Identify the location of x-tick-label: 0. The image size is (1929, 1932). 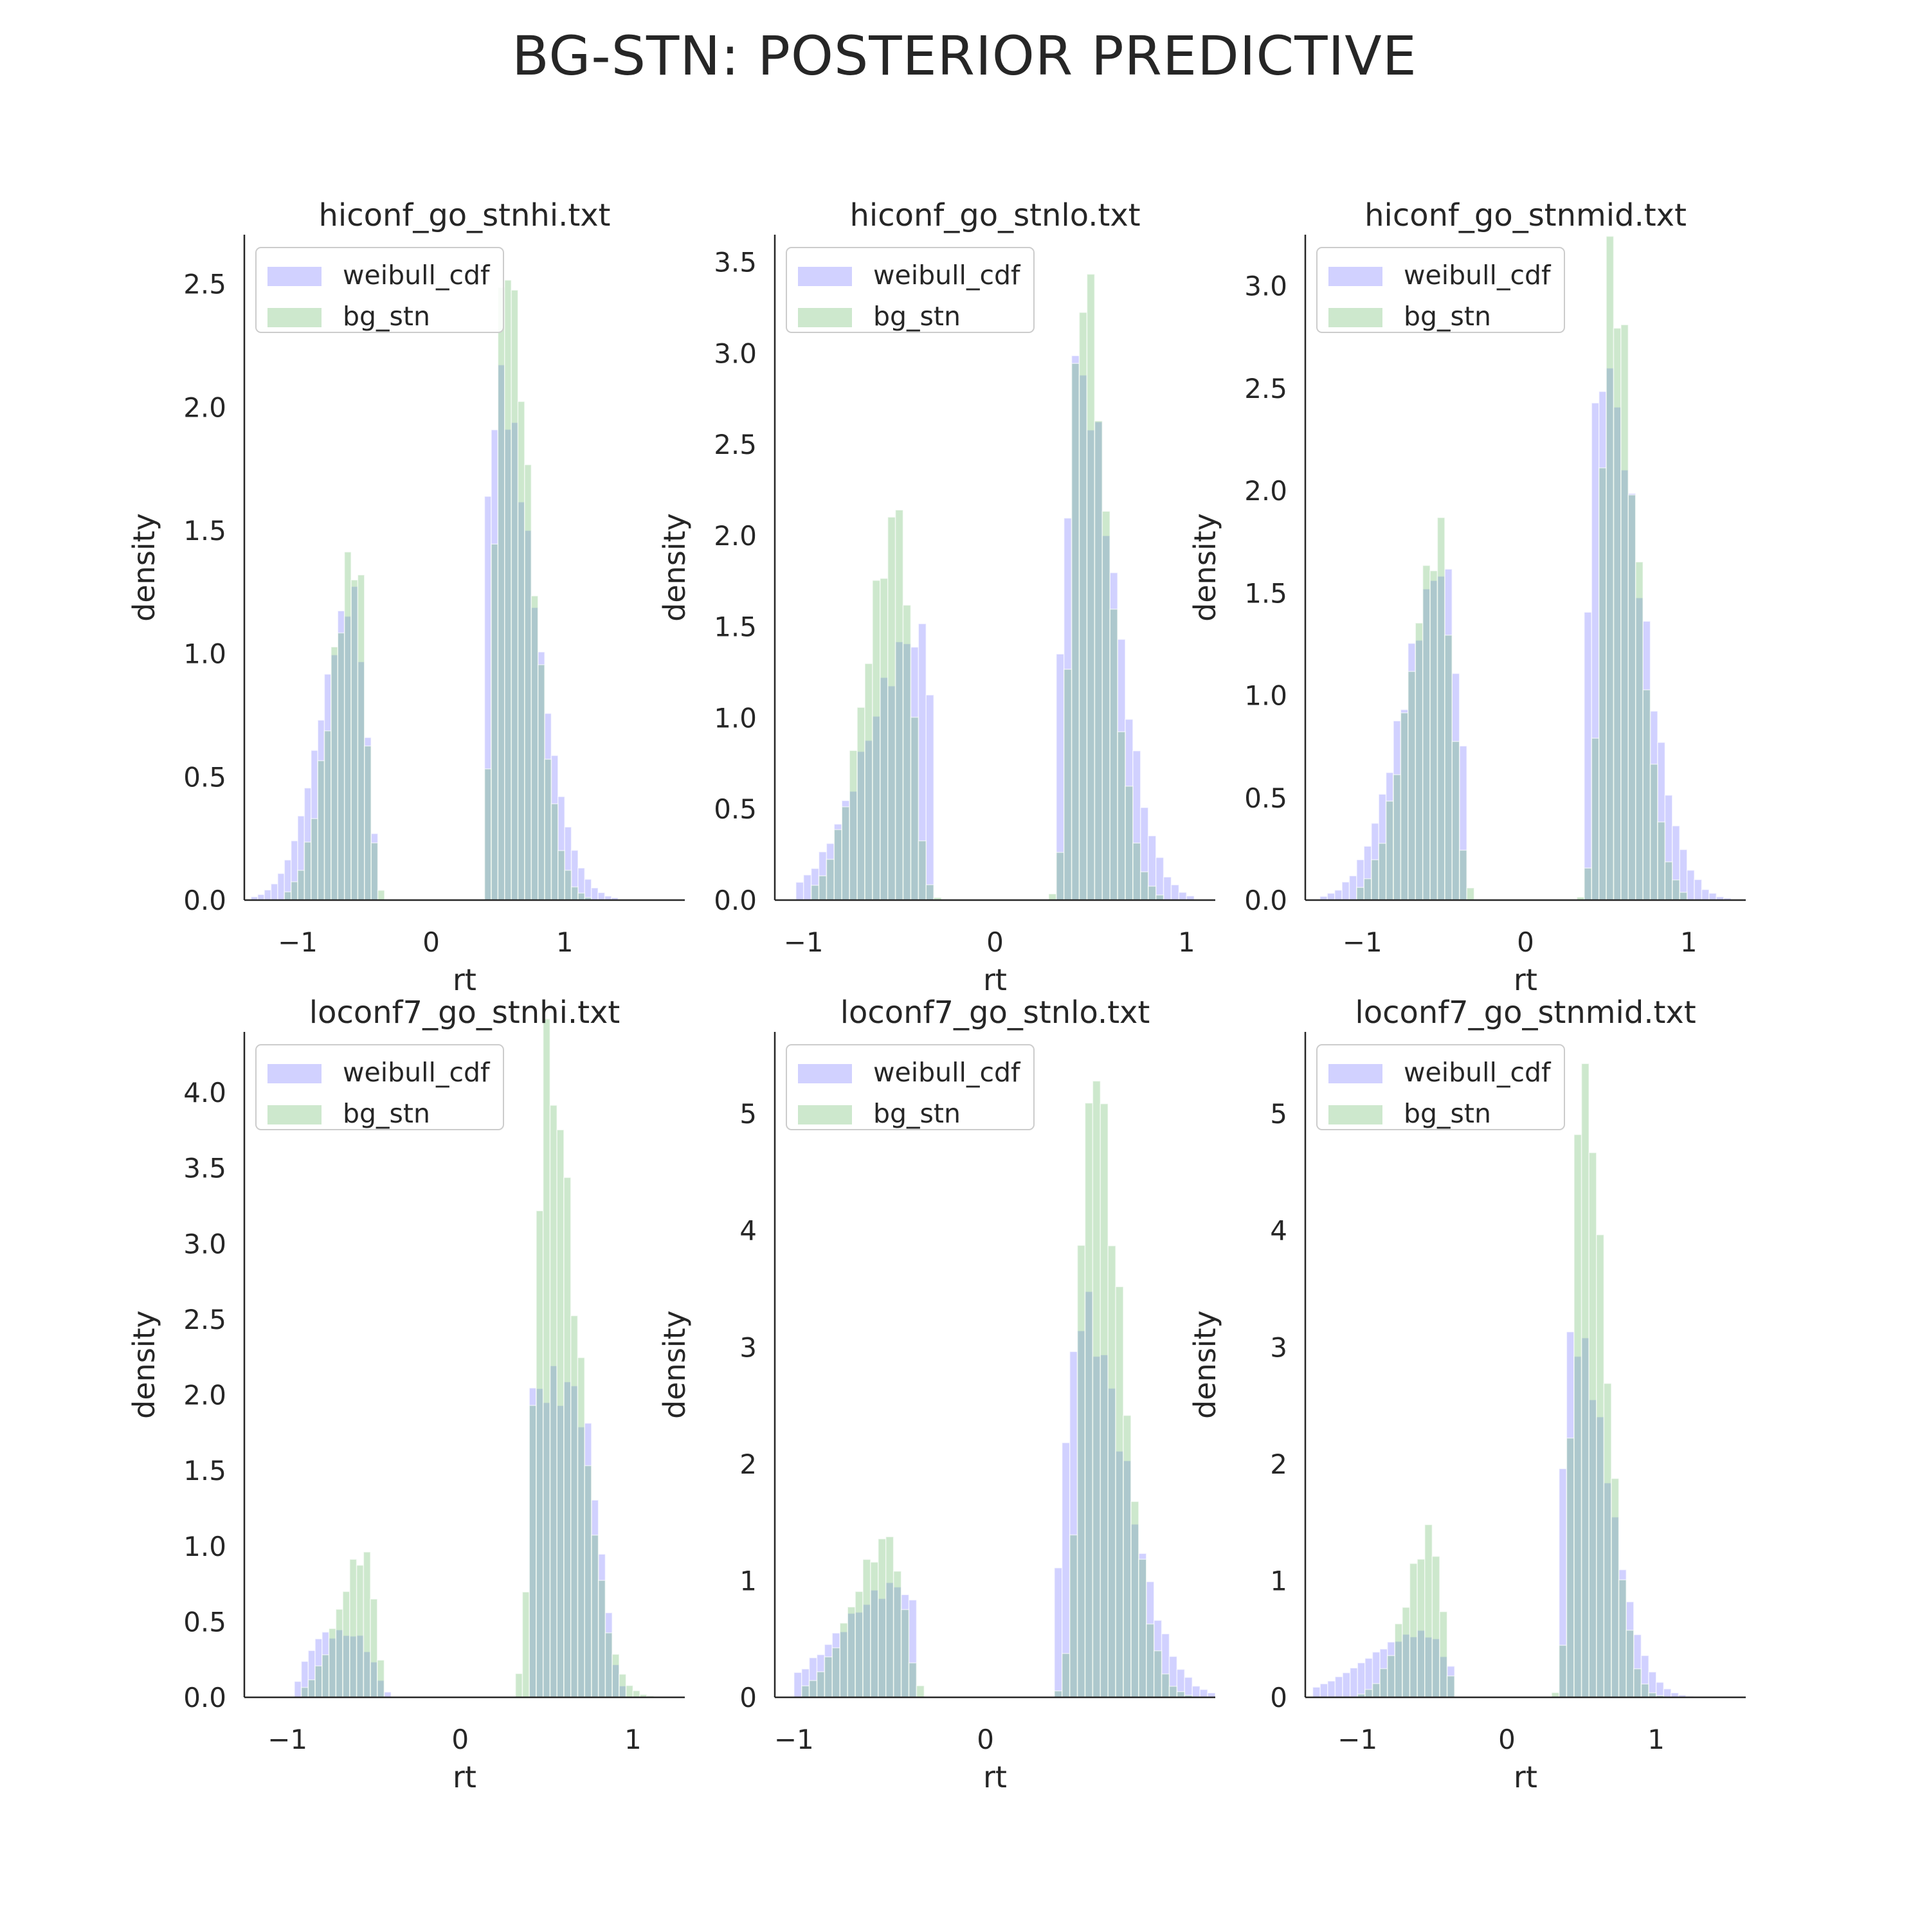
(431, 942).